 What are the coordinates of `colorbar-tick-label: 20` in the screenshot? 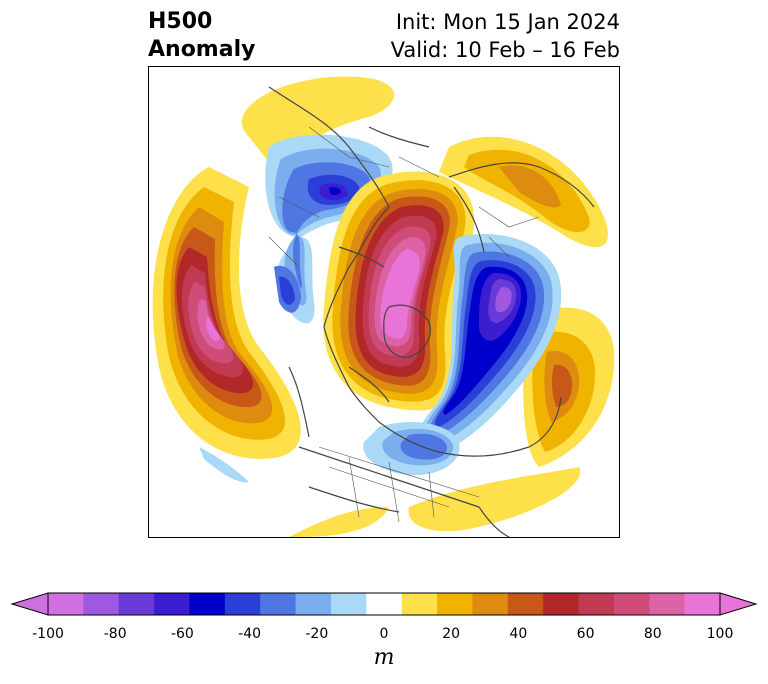 It's located at (451, 634).